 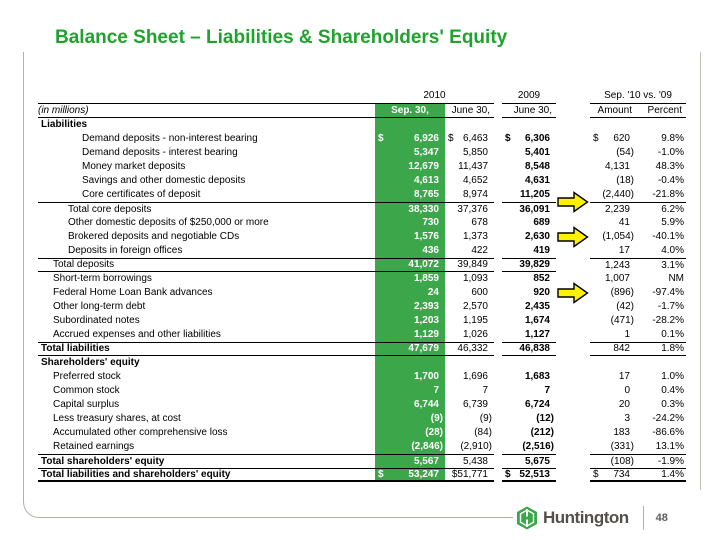 What do you see at coordinates (410, 433) in the screenshot?
I see `cell-sep30-2010: (28)` at bounding box center [410, 433].